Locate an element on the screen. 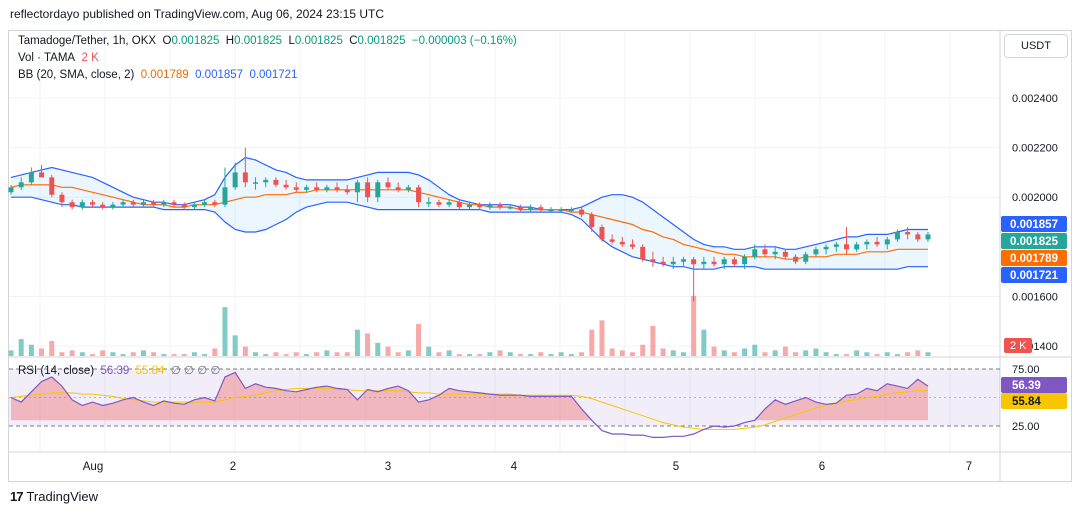 This screenshot has width=1080, height=515. rsi-line is located at coordinates (469, 404).